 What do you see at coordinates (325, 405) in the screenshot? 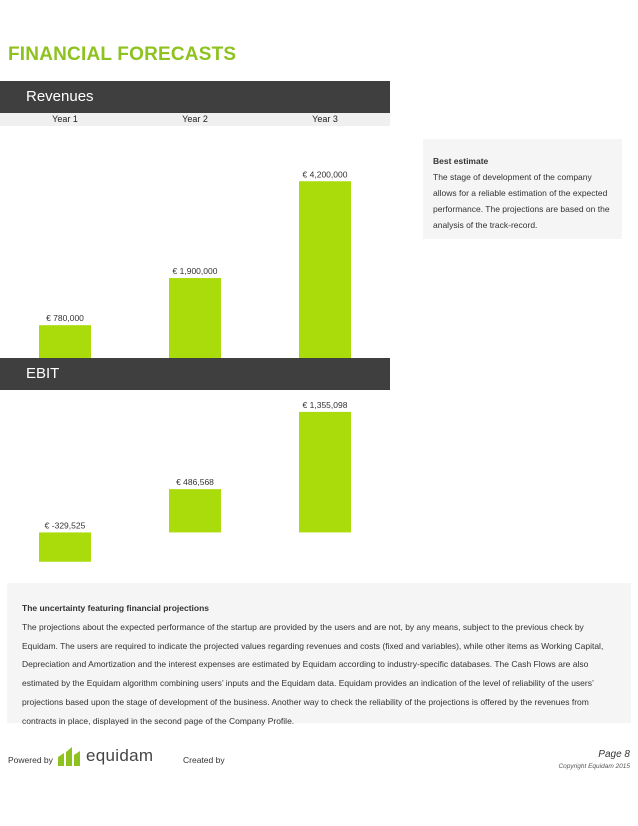
I see `data-label: € 1,355,098` at bounding box center [325, 405].